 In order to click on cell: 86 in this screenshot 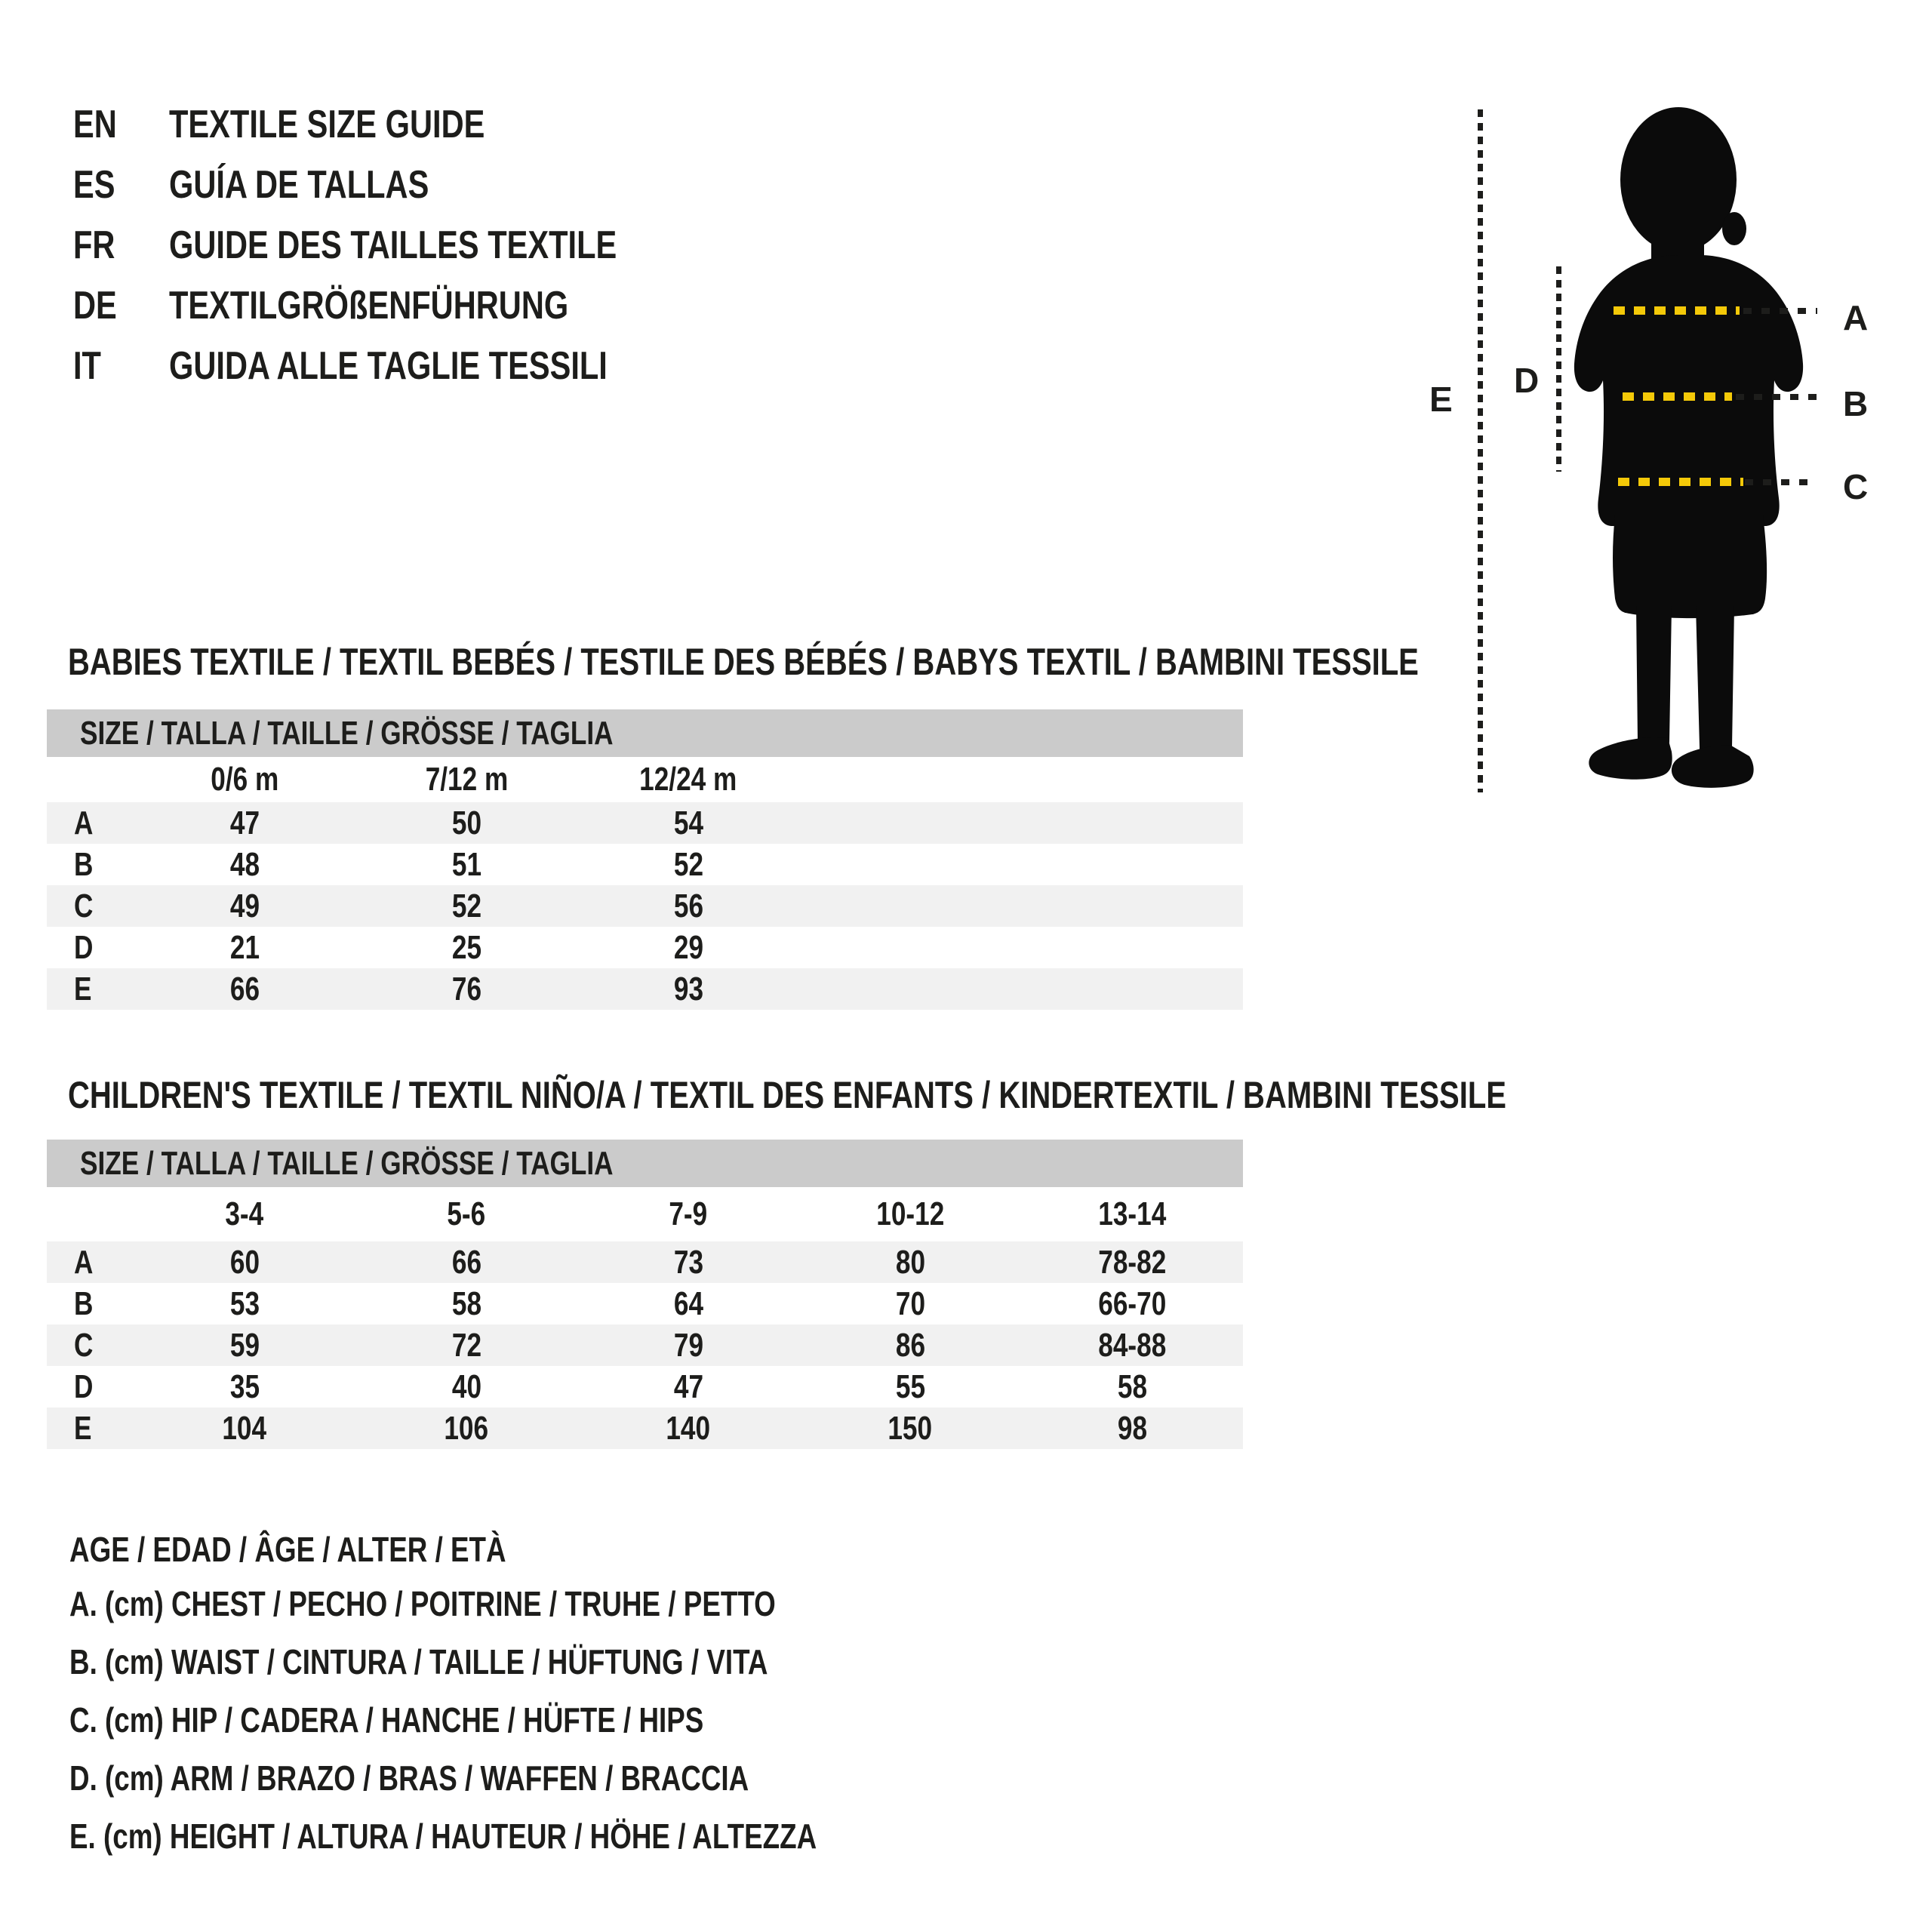, I will do `click(910, 1345)`.